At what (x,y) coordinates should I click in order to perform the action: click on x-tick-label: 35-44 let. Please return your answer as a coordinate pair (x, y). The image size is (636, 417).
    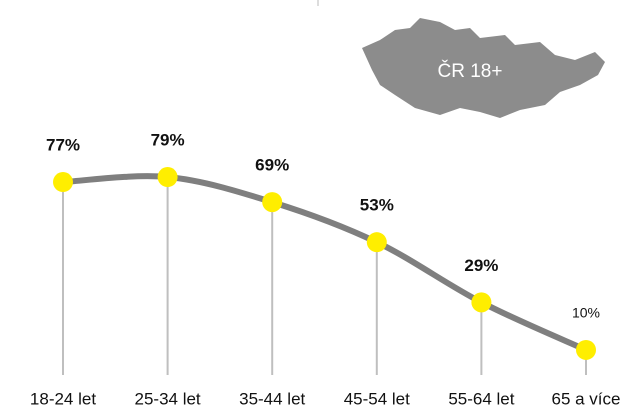
    Looking at the image, I should click on (272, 398).